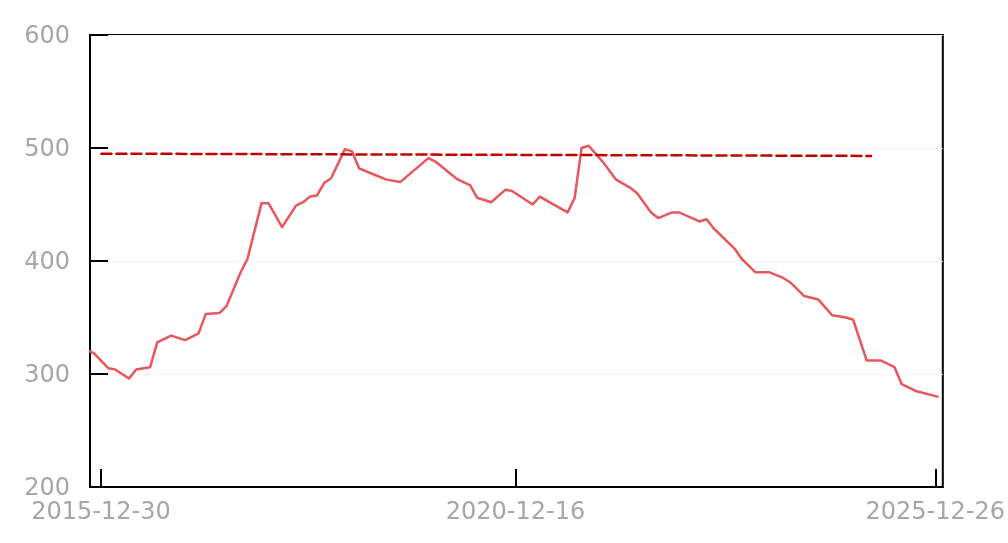 Image resolution: width=1008 pixels, height=543 pixels. What do you see at coordinates (935, 511) in the screenshot?
I see `x-tick-label: 2025-12-26` at bounding box center [935, 511].